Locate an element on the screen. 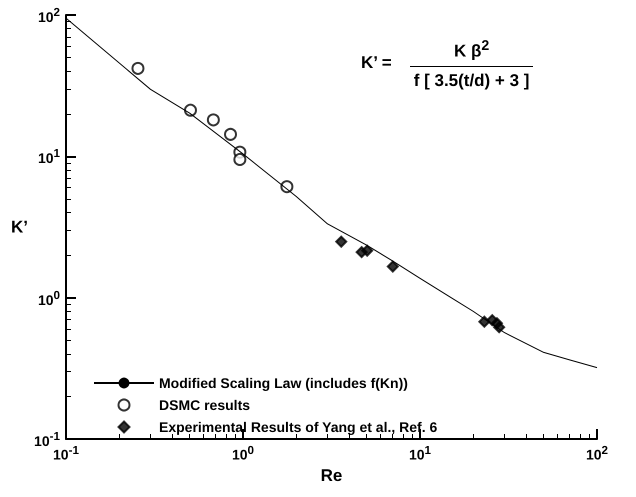 This screenshot has height=497, width=636. y-tick-label: 10$^{1}$ is located at coordinates (49, 156).